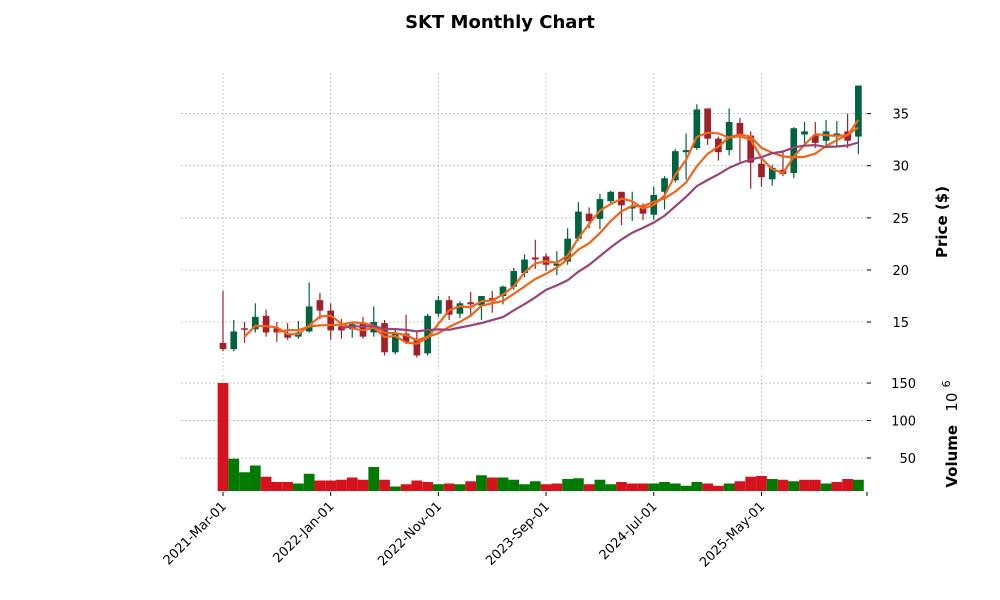 This screenshot has width=1000, height=600. I want to click on x-tick-label: 2024-Jul-01, so click(629, 531).